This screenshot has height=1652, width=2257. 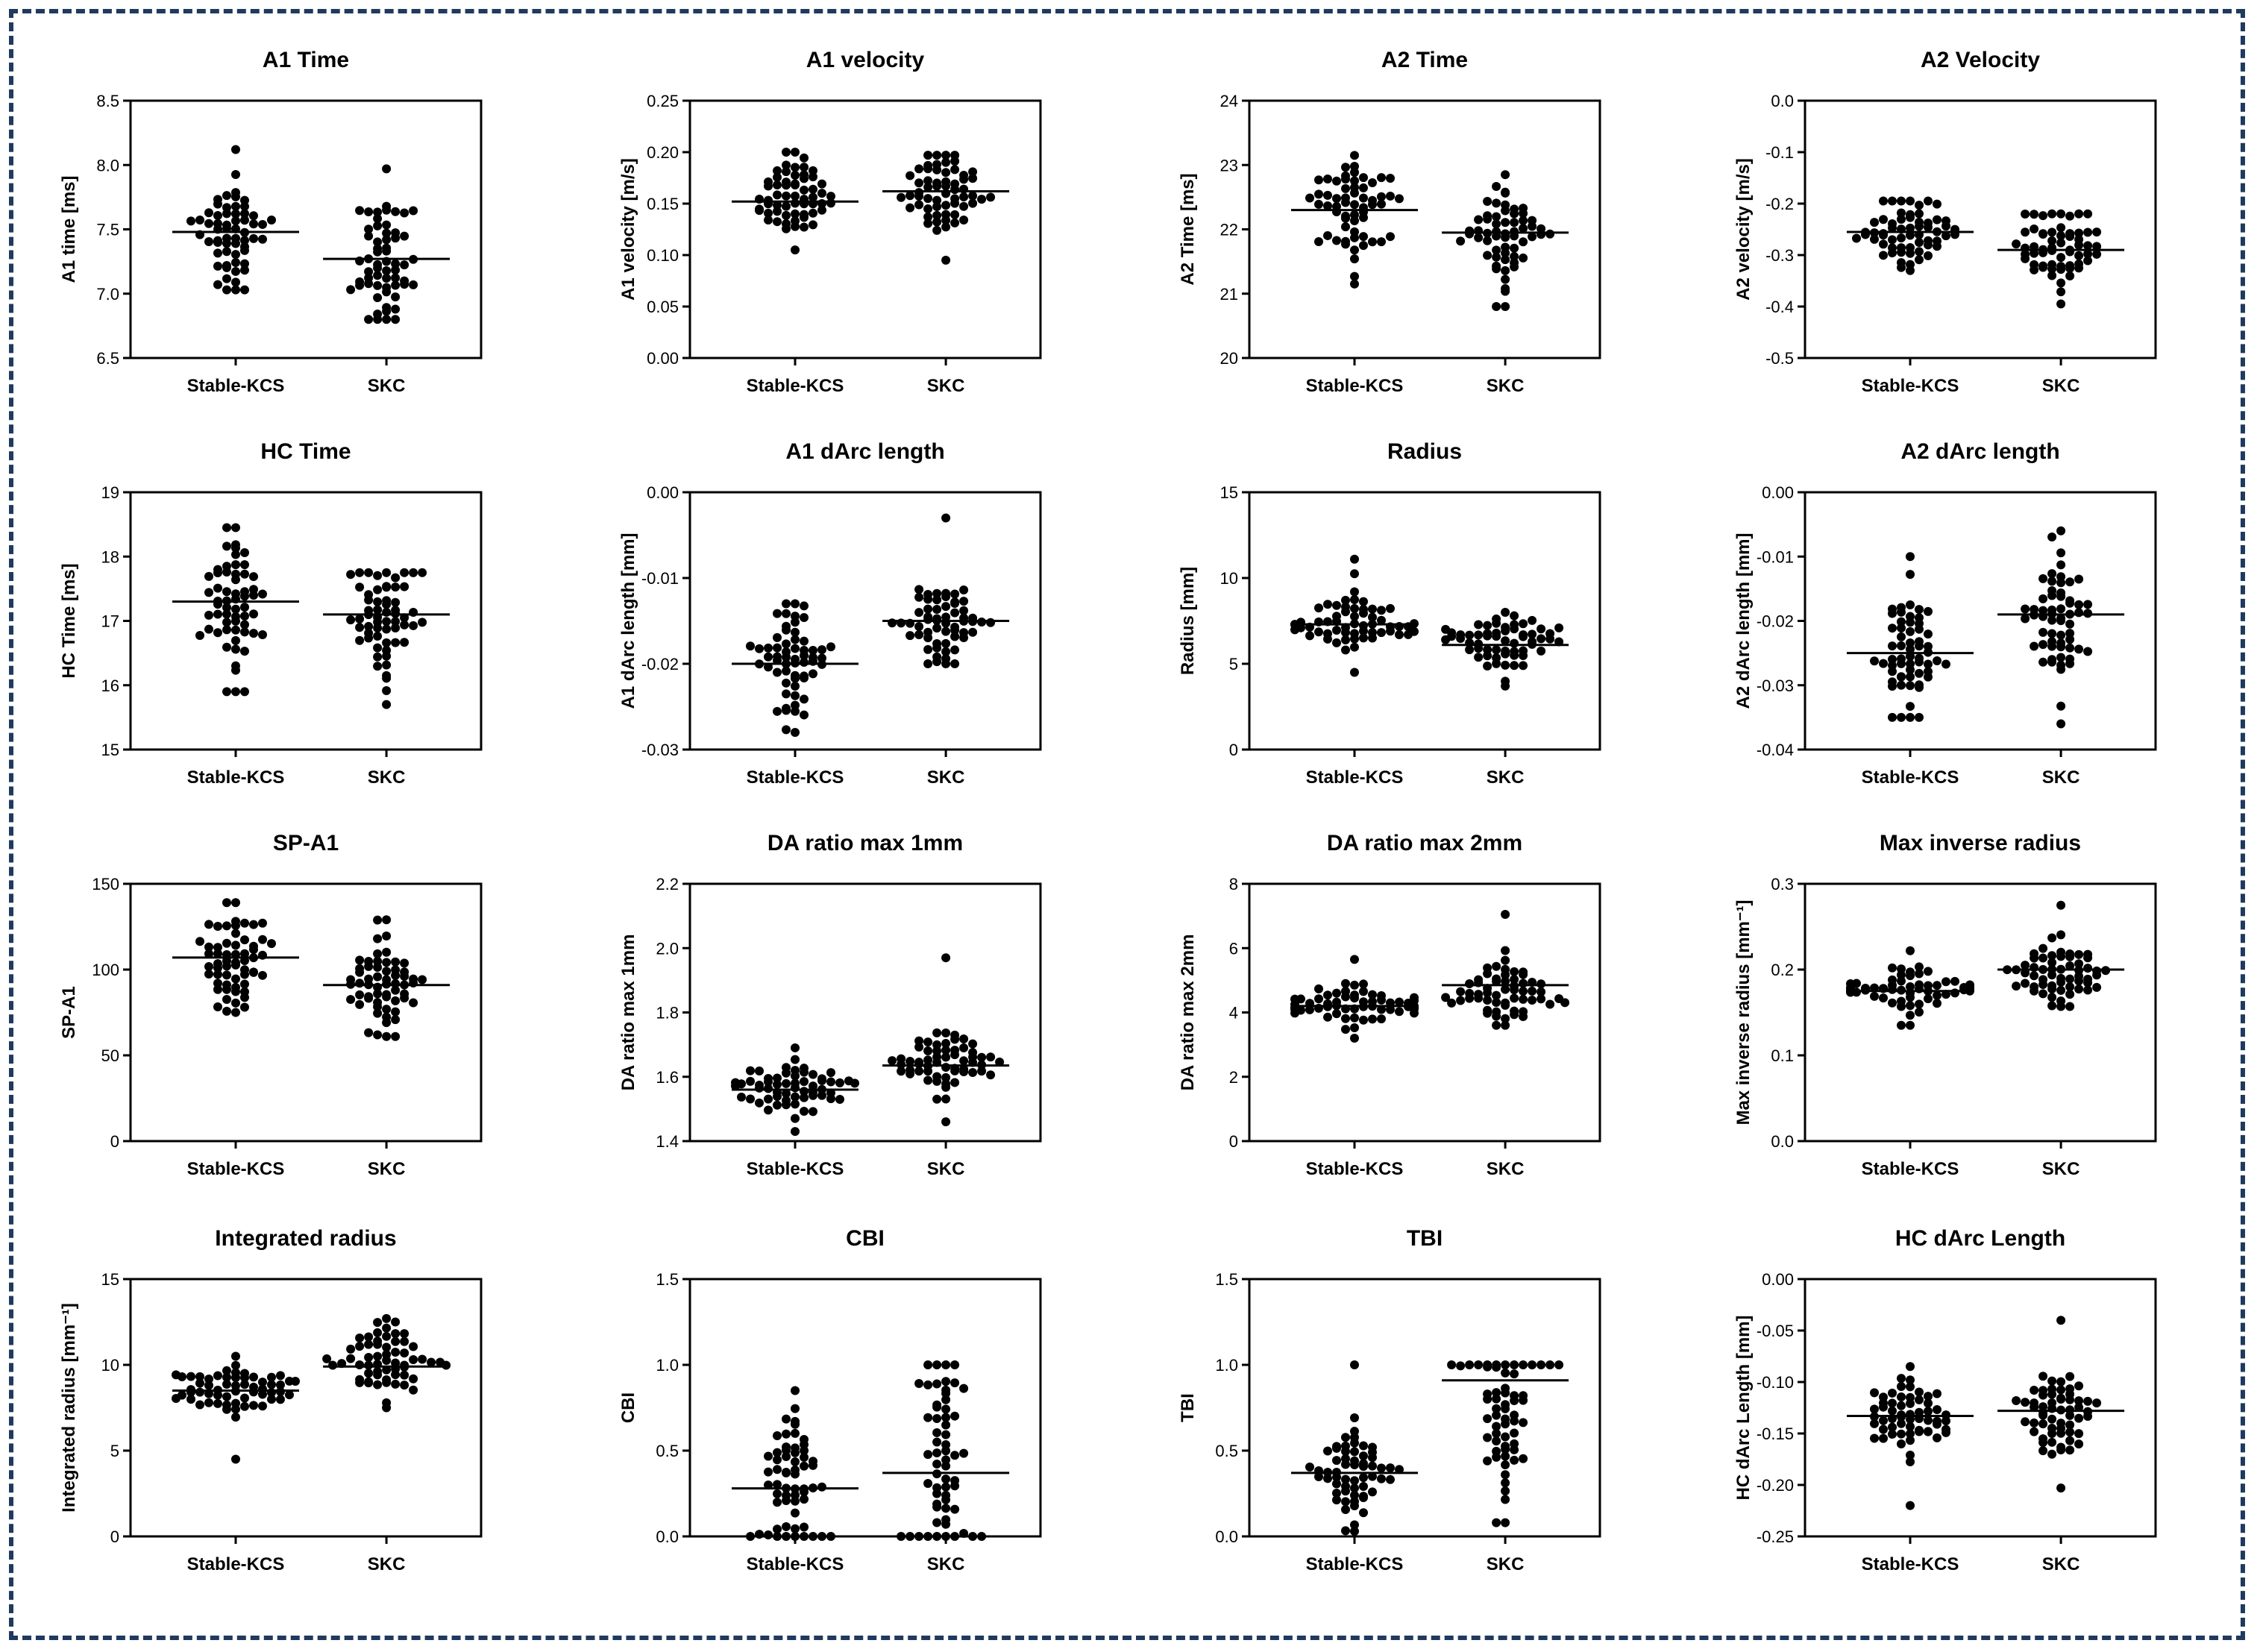 I want to click on y-tick-label: 0.00, so click(x=663, y=358).